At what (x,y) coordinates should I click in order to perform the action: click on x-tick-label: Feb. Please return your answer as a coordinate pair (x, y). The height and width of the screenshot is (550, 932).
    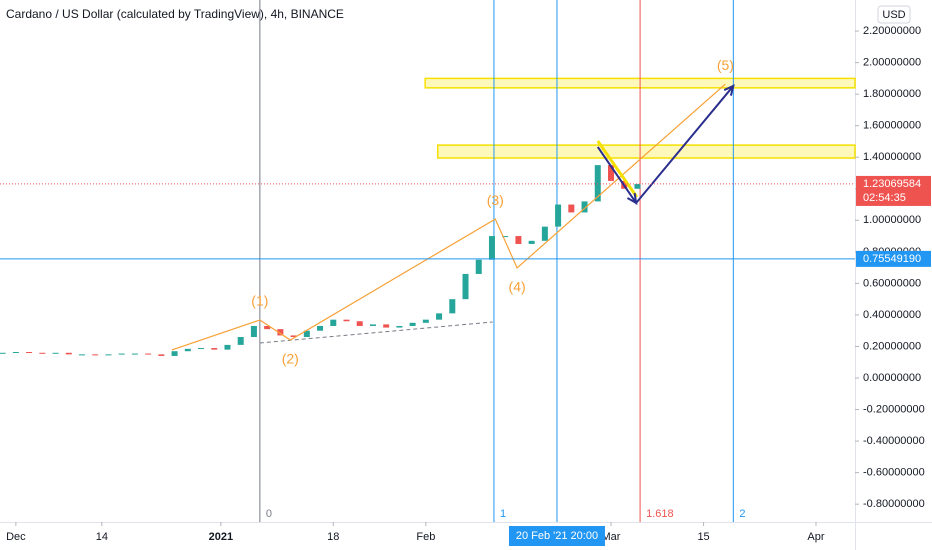
    Looking at the image, I should click on (425, 537).